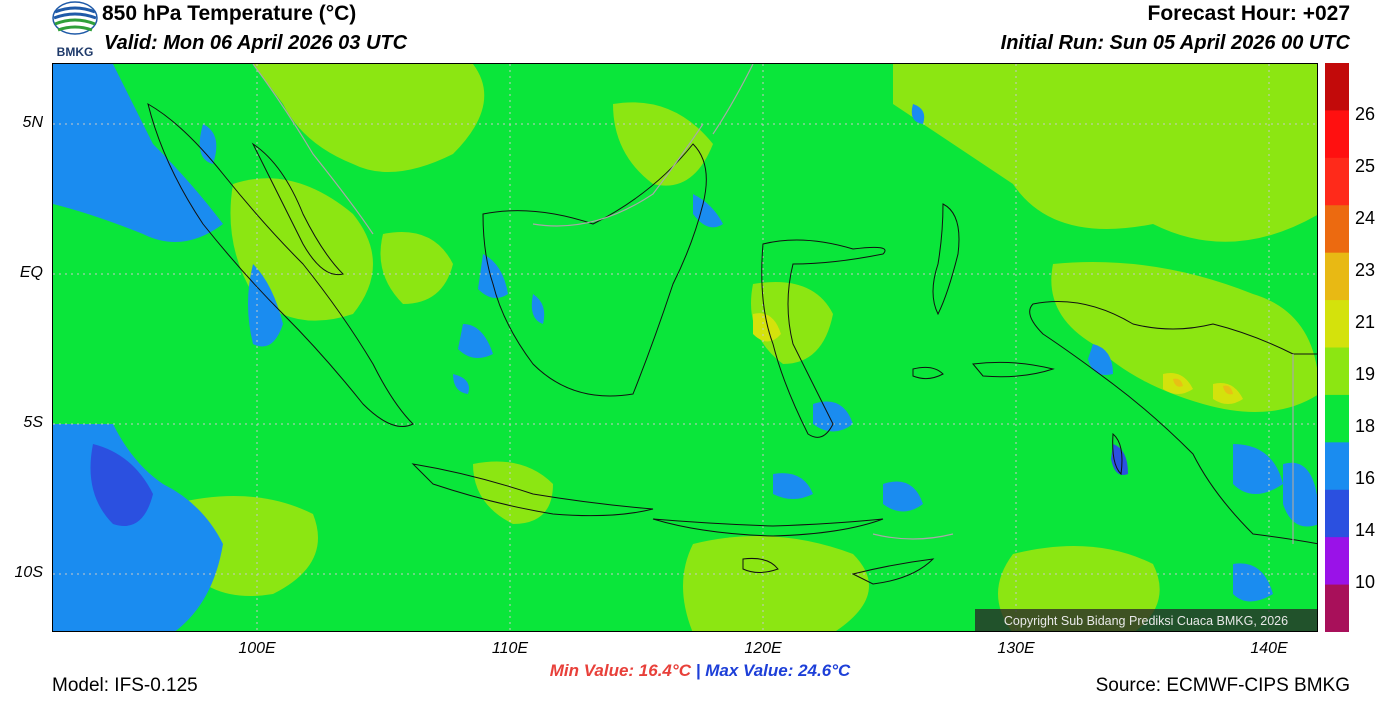 The image size is (1400, 709). I want to click on valid-time: Valid: Mon 06 April 2026 03 UTC, so click(256, 43).